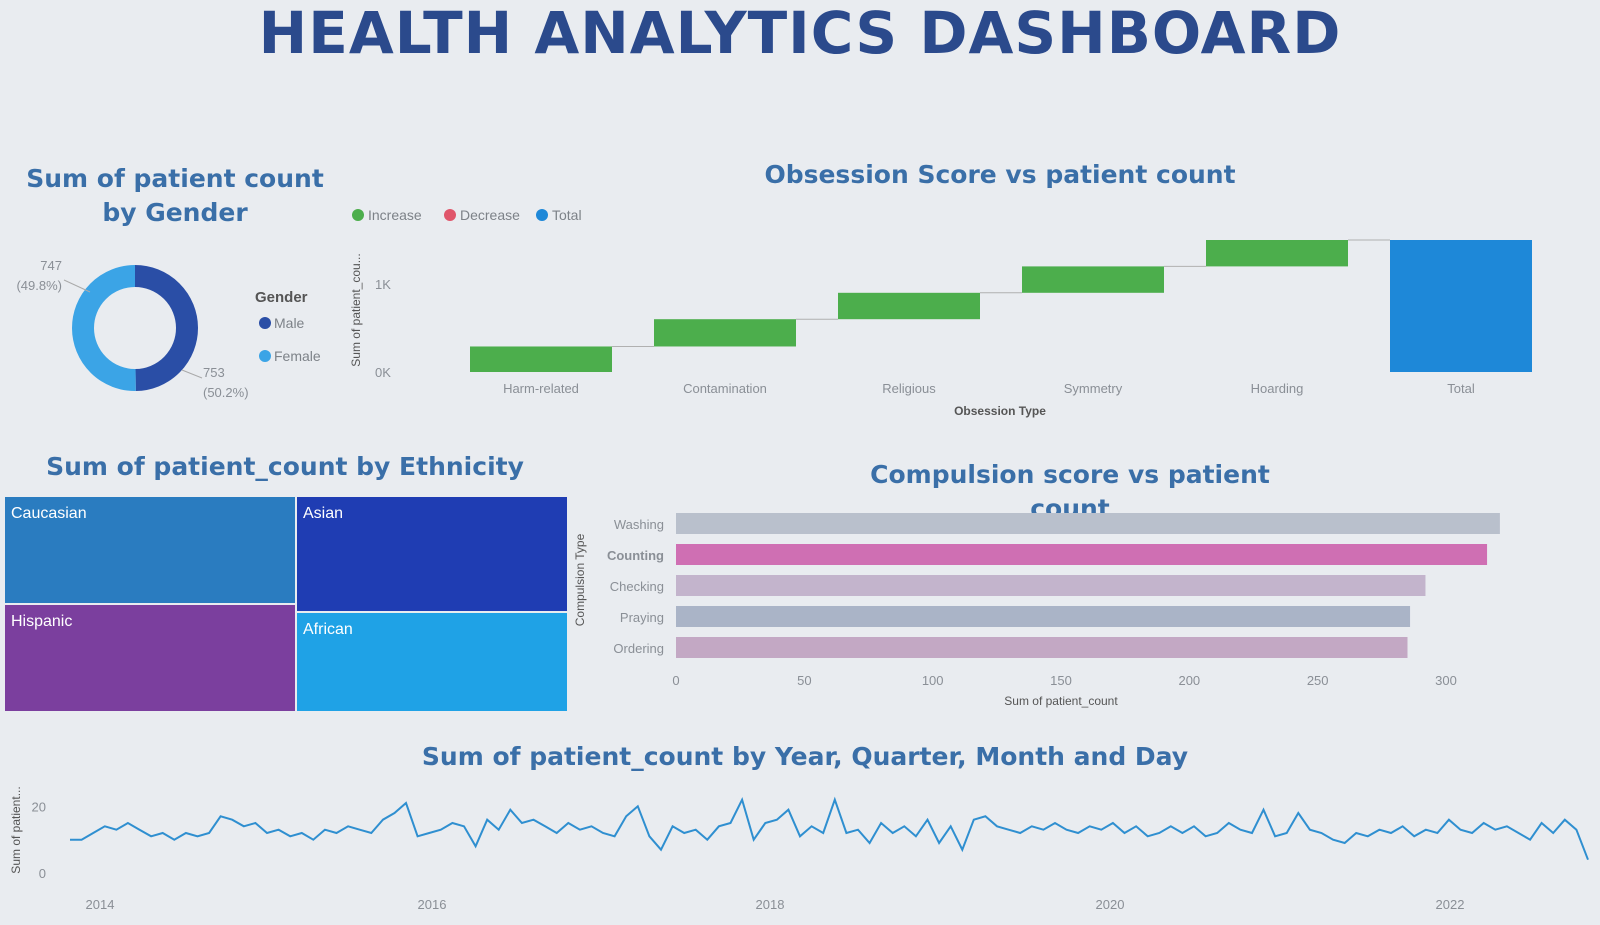 The image size is (1600, 925). What do you see at coordinates (297, 356) in the screenshot?
I see `legend-label-female: Female` at bounding box center [297, 356].